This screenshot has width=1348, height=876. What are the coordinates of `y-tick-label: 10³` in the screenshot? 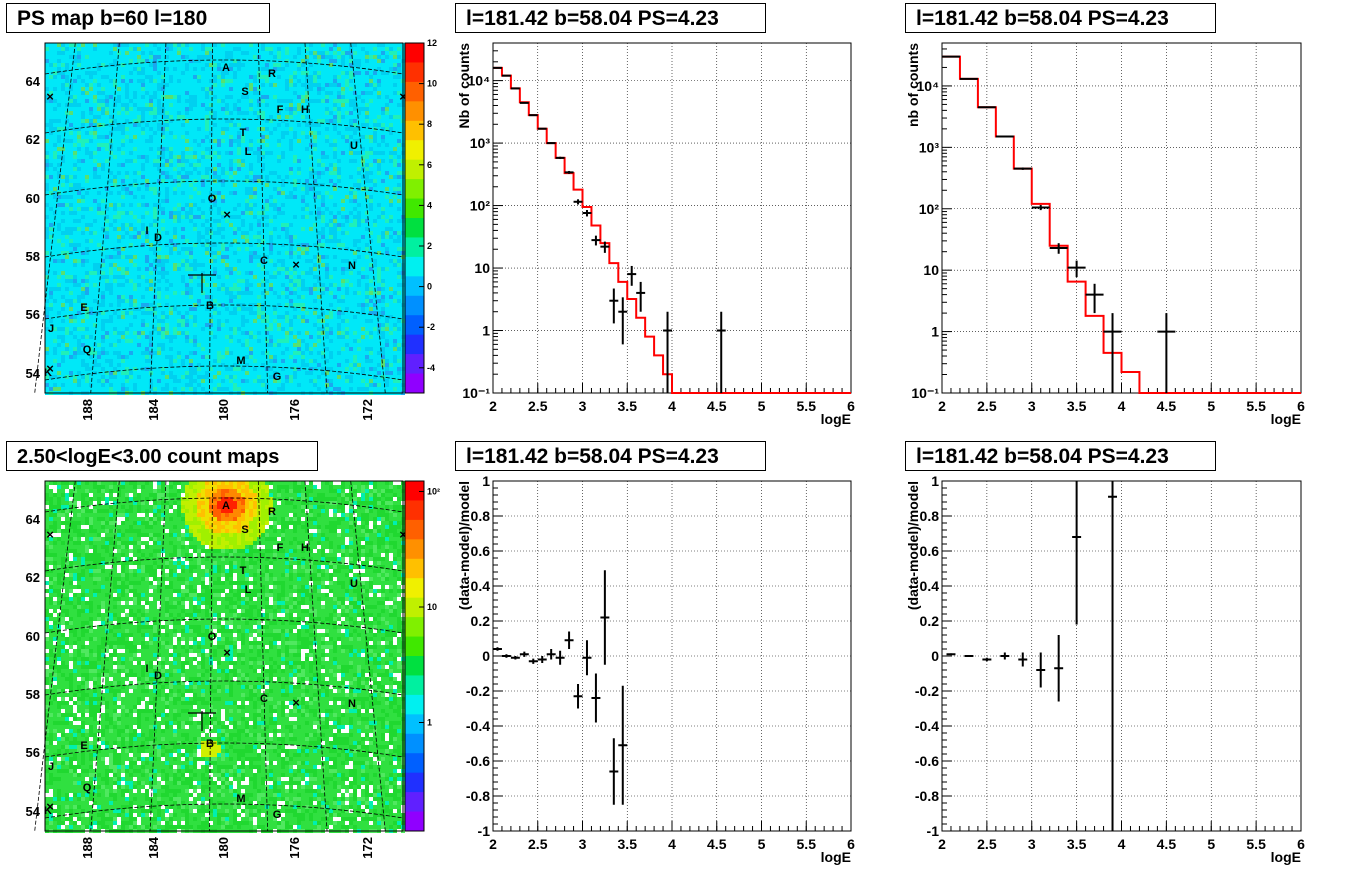 It's located at (480, 143).